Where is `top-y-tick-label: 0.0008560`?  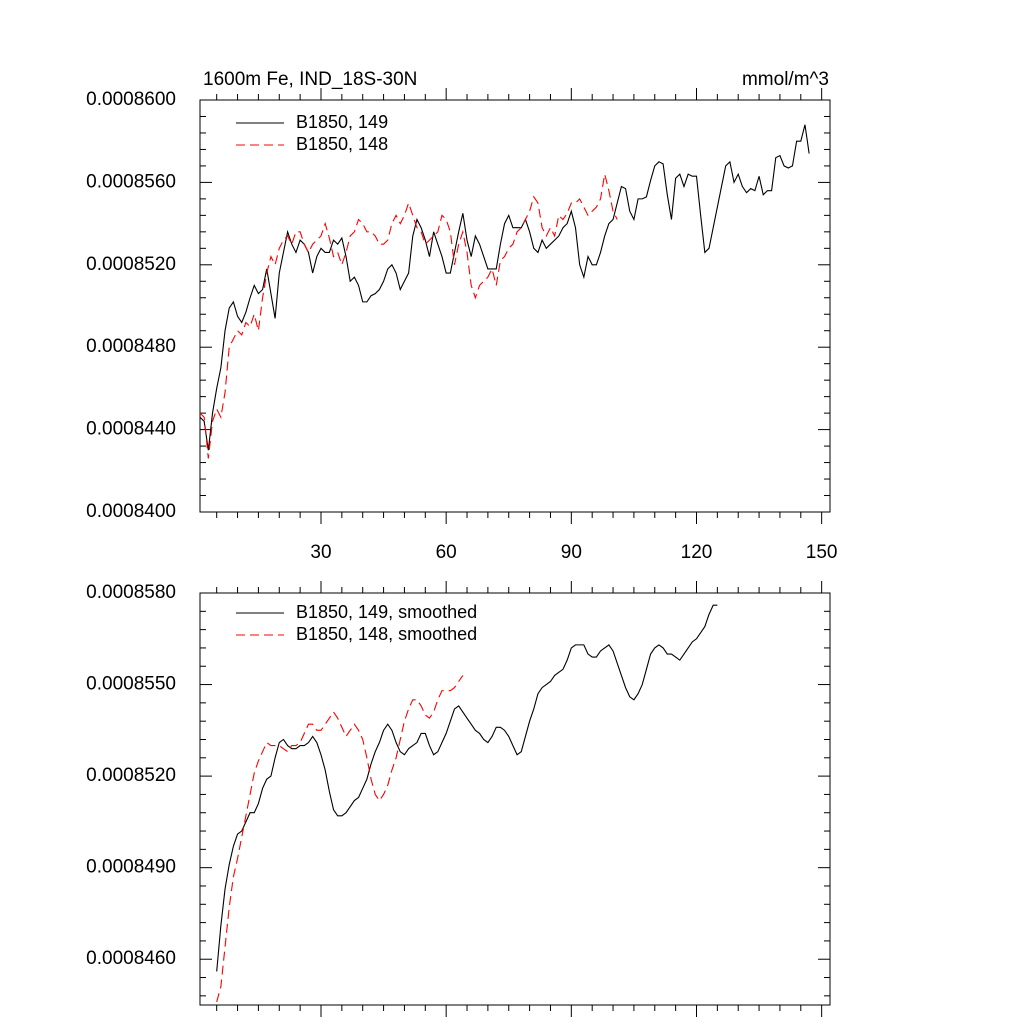 top-y-tick-label: 0.0008560 is located at coordinates (131, 181).